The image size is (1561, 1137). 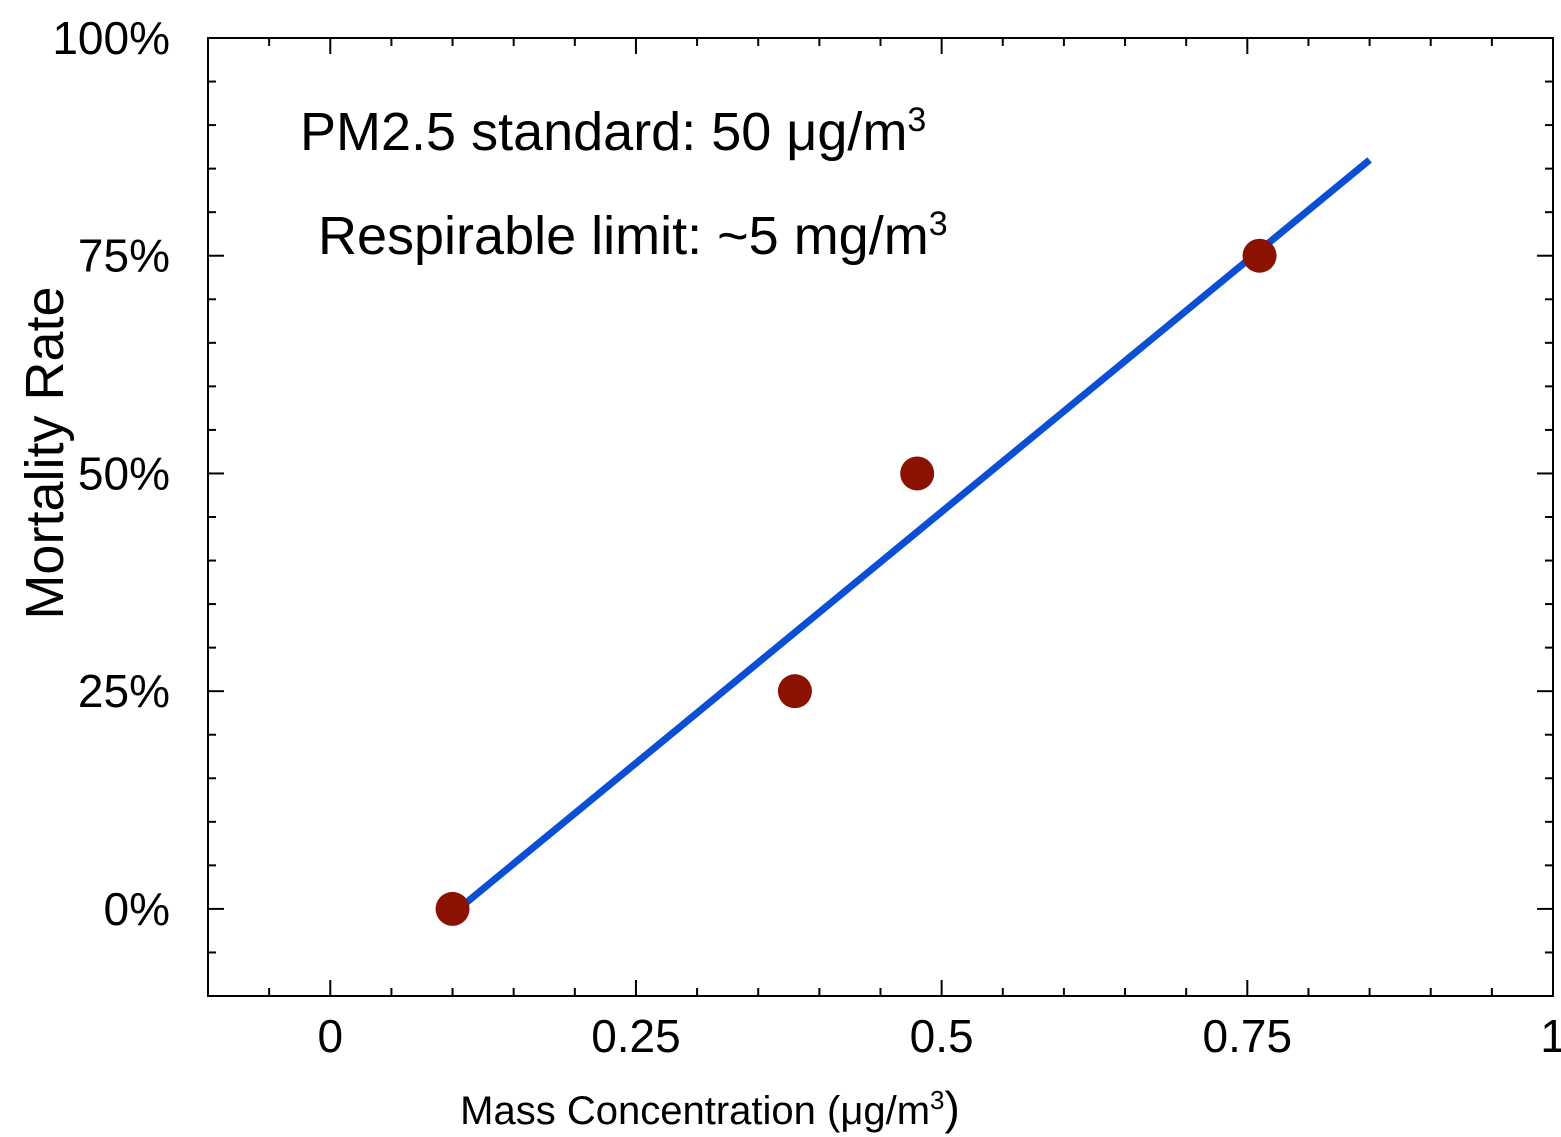 I want to click on annotation-pm25: PM2.5 standard: 50 μg/m3, so click(x=613, y=131).